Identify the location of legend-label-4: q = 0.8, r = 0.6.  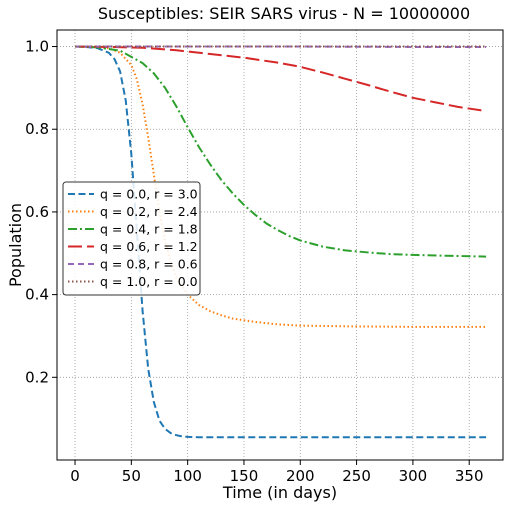
(149, 264).